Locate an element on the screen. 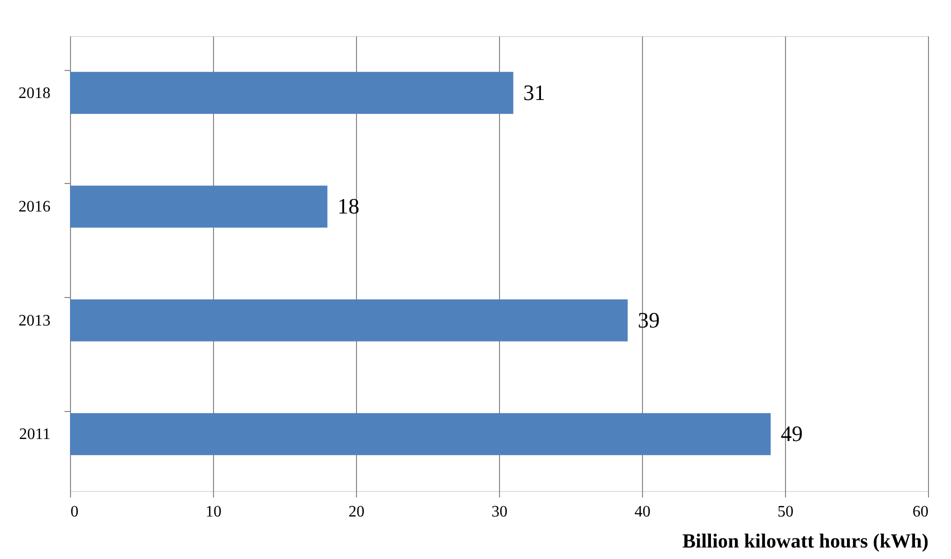  data-label: 49 is located at coordinates (791, 433).